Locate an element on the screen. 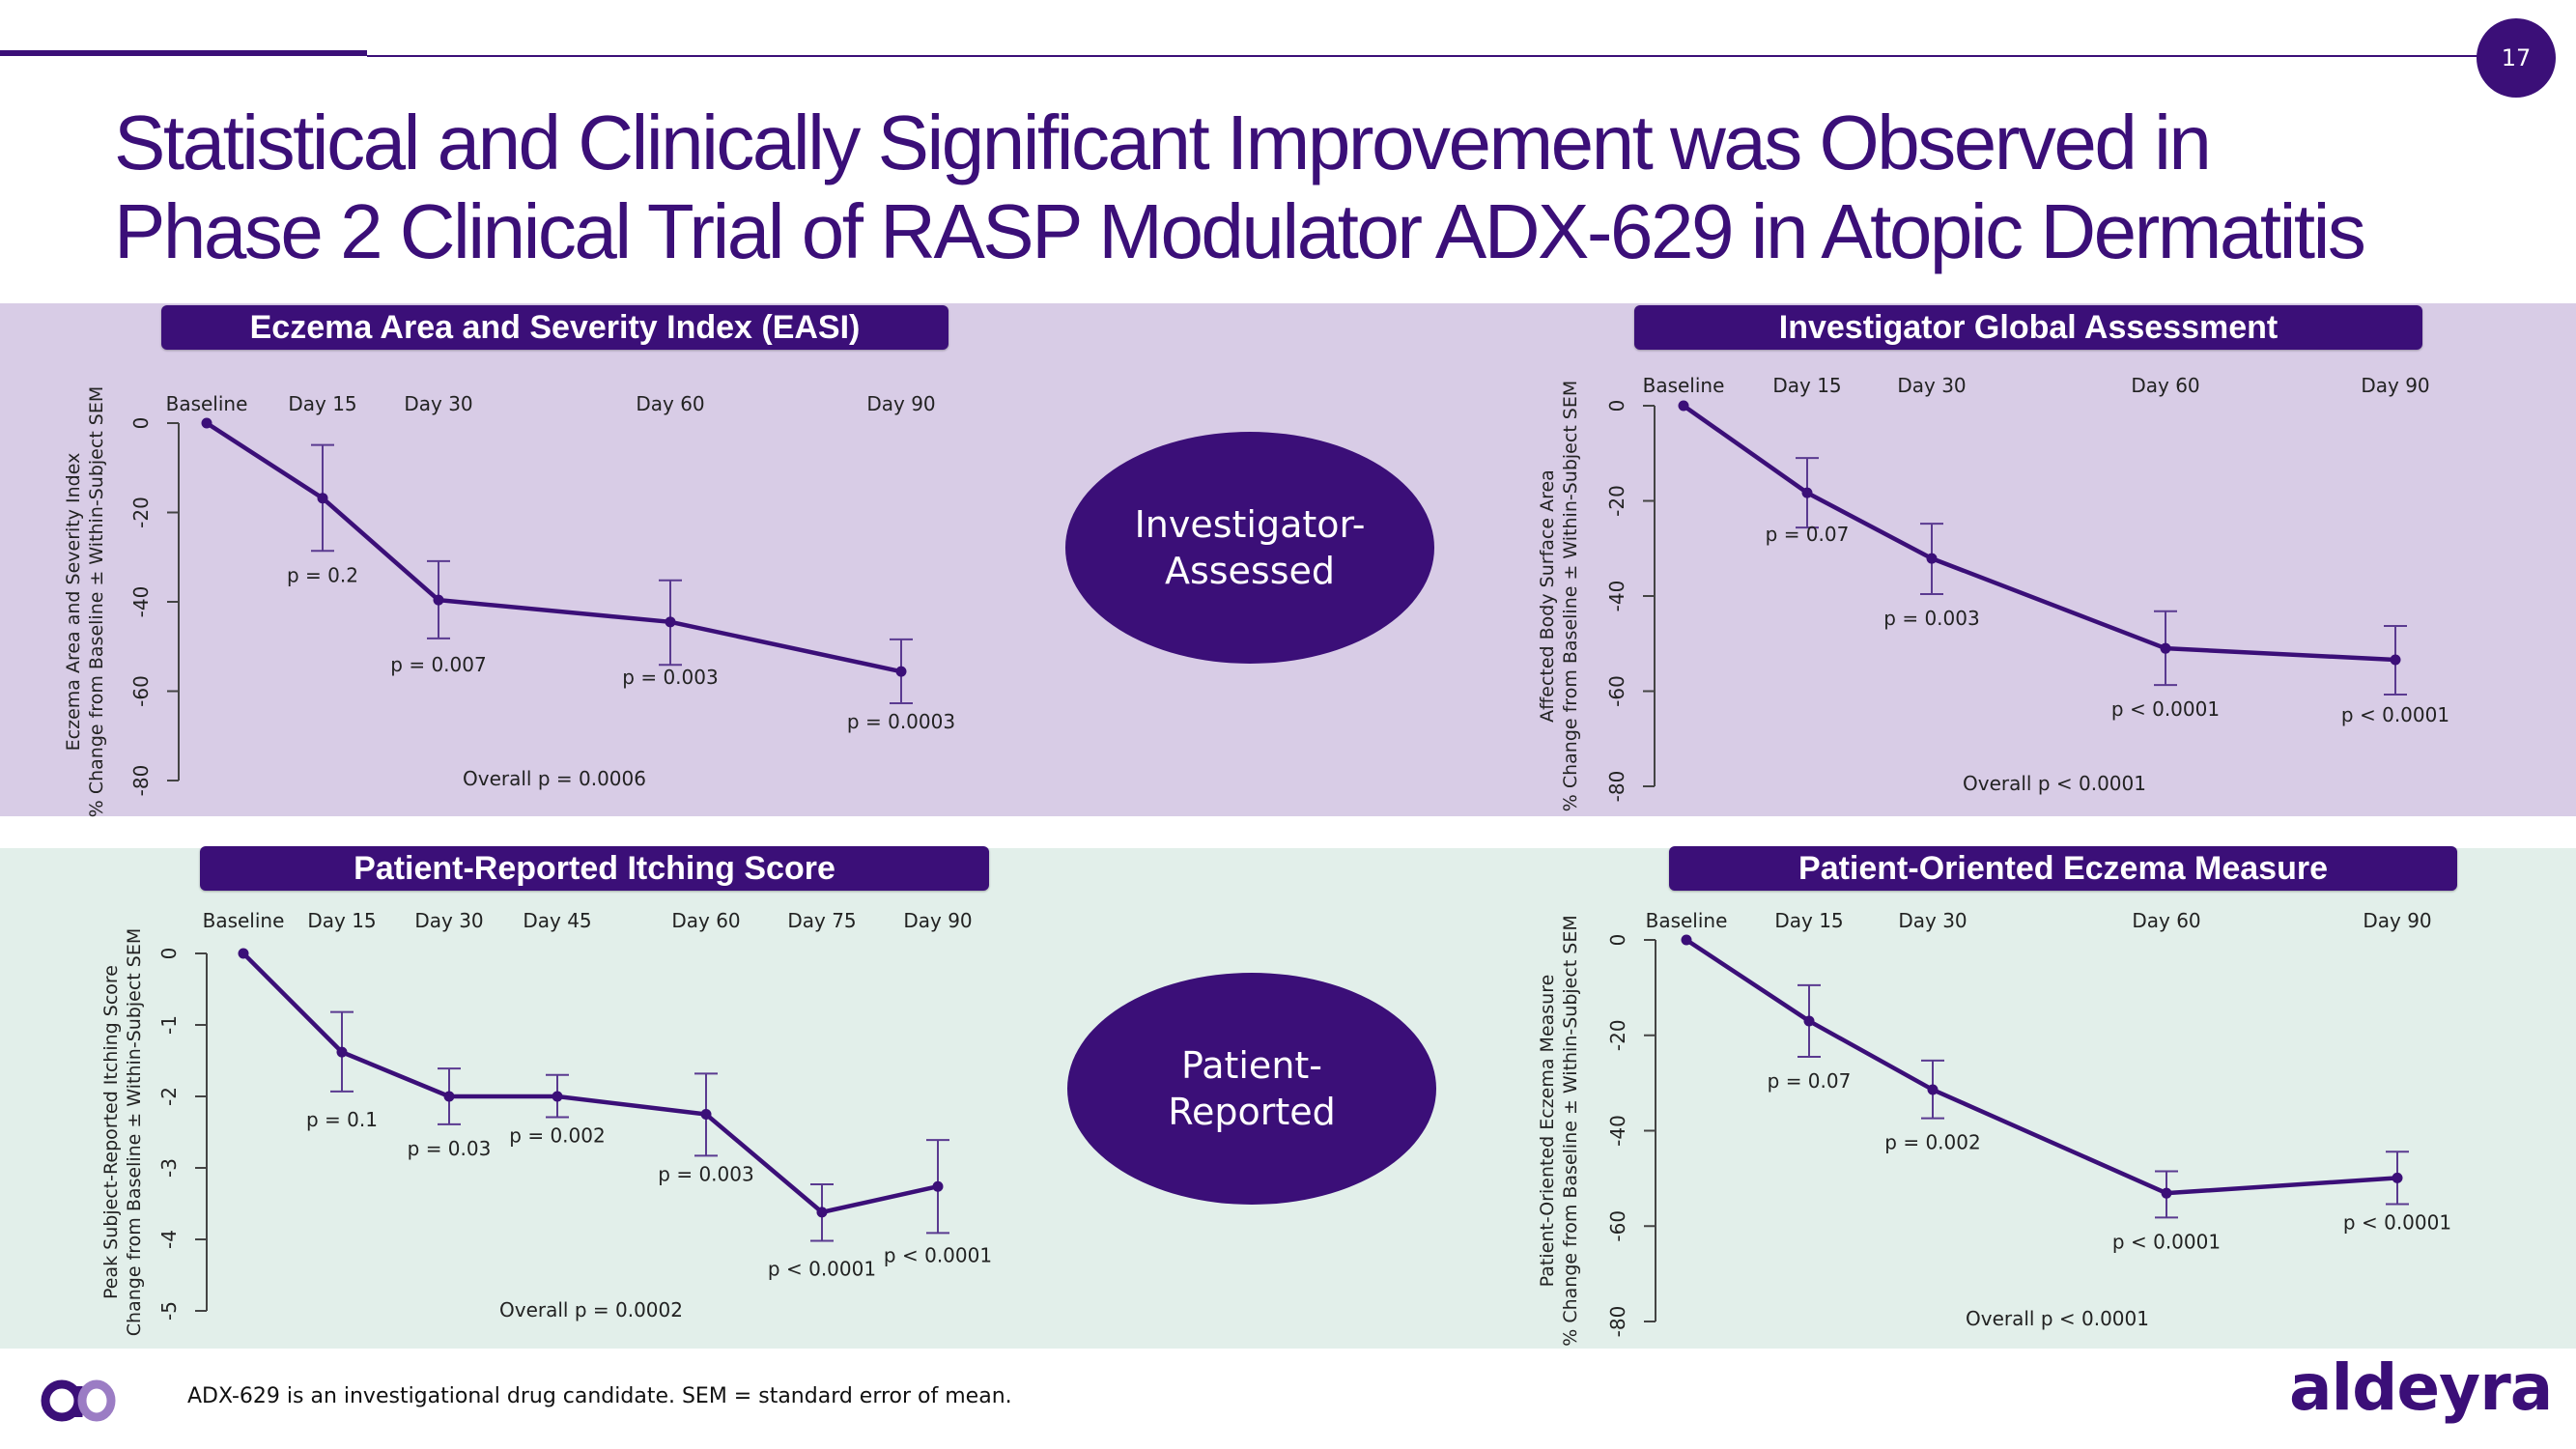 Image resolution: width=2576 pixels, height=1449 pixels. patient-reported-badge: Patient- Reported is located at coordinates (1251, 1089).